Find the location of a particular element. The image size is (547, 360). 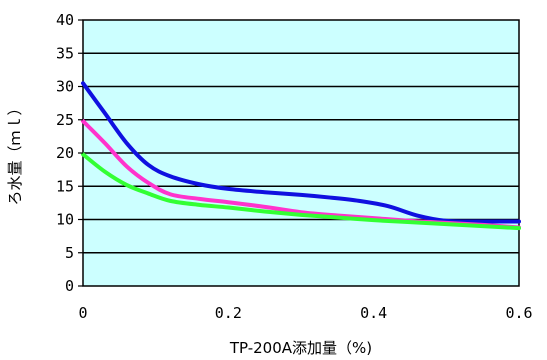

y-tick-label: 15 is located at coordinates (65, 186).